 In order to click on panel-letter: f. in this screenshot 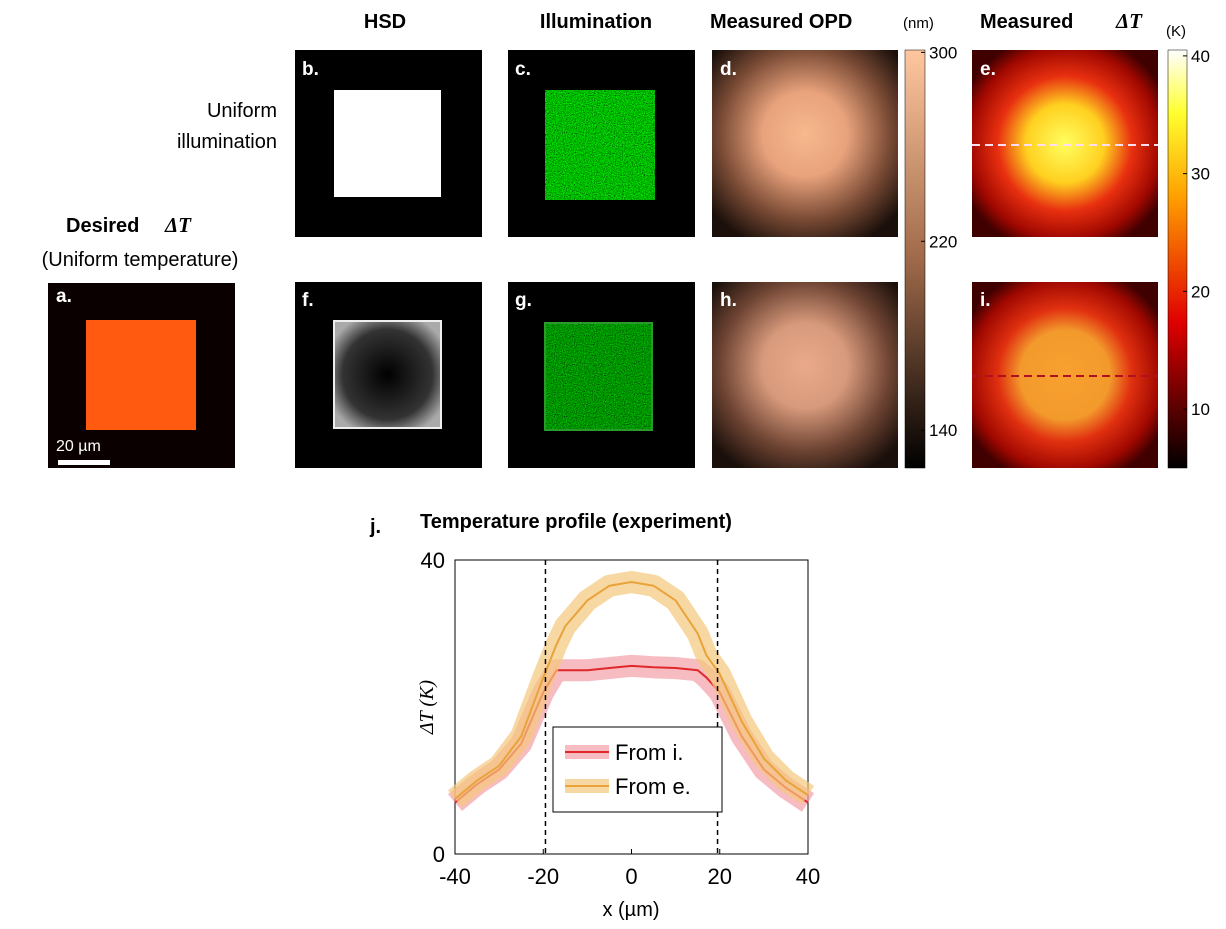, I will do `click(308, 300)`.